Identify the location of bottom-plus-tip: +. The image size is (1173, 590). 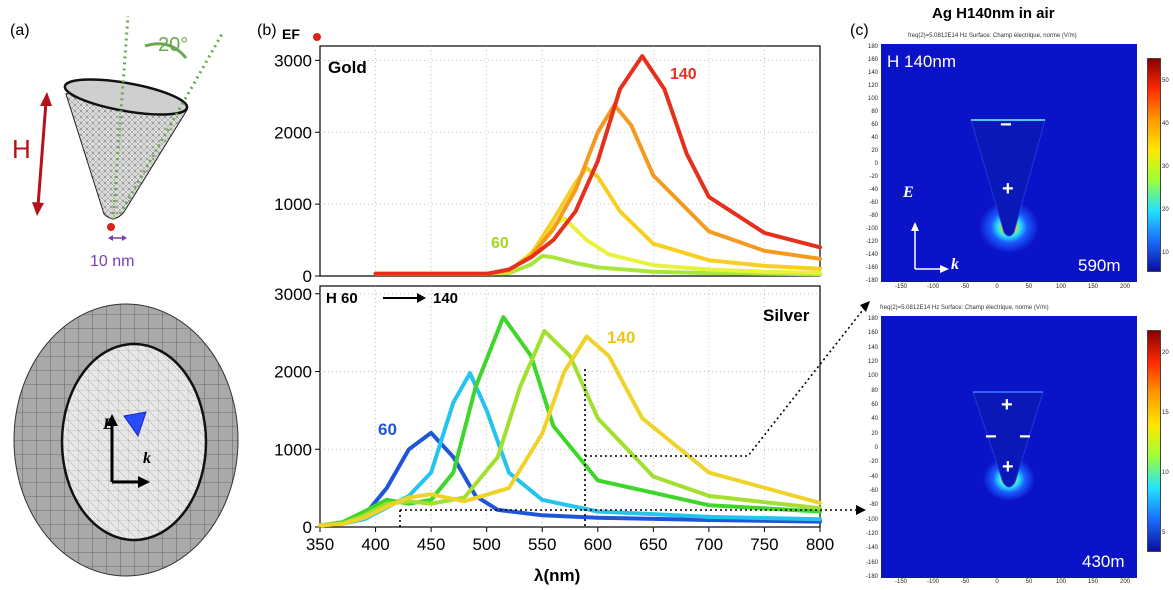
(1008, 467).